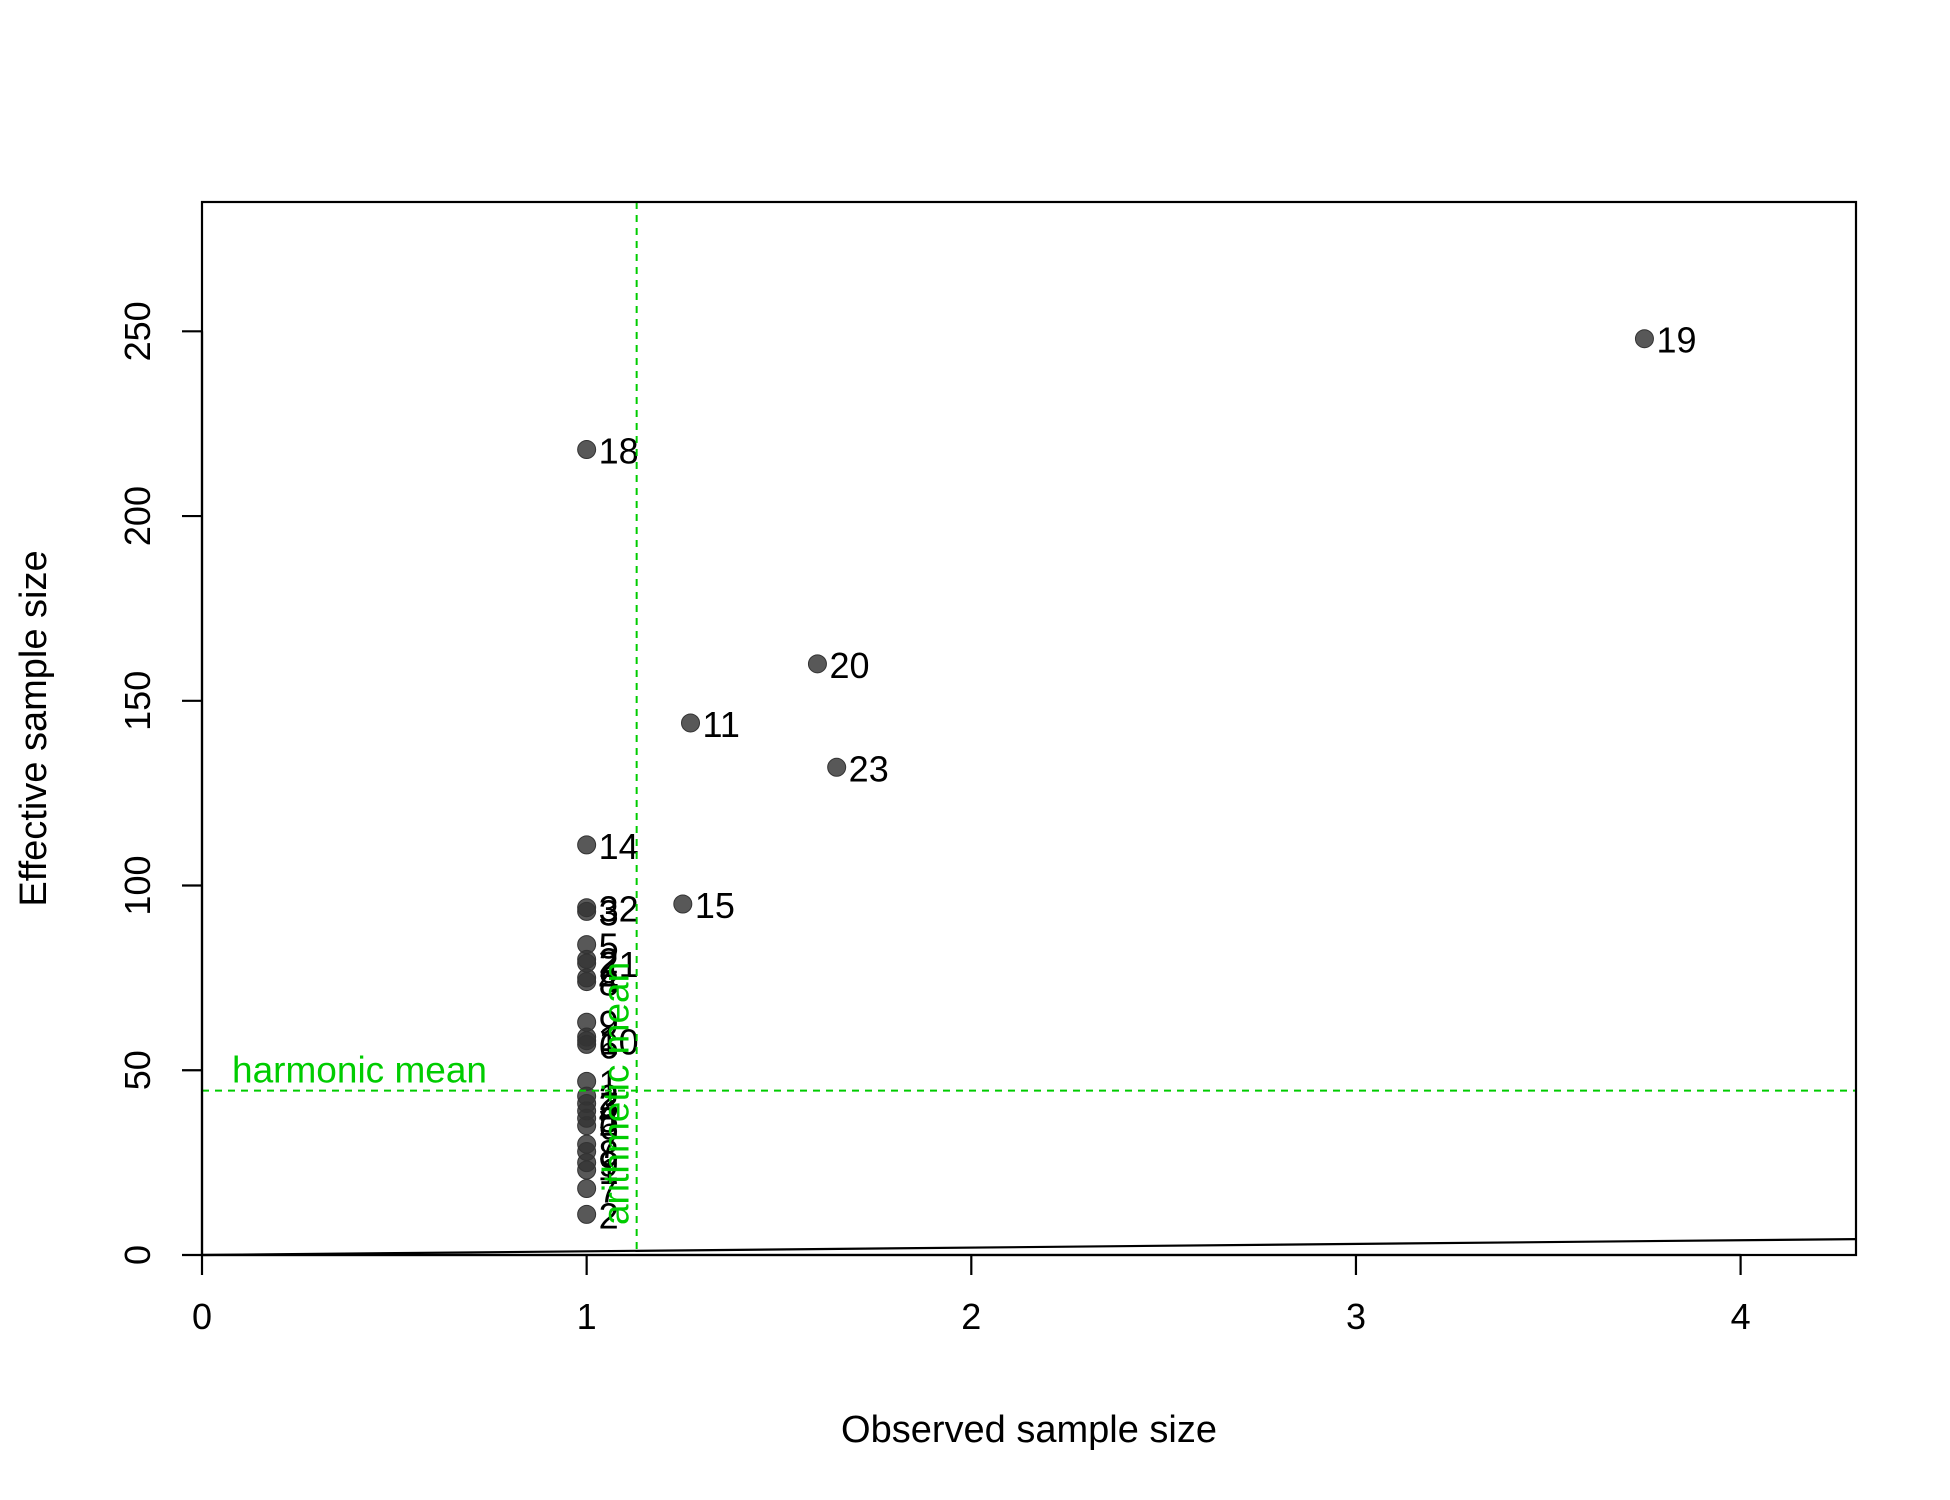 This screenshot has height=1500, width=1950. What do you see at coordinates (869, 768) in the screenshot?
I see `point-label: 23` at bounding box center [869, 768].